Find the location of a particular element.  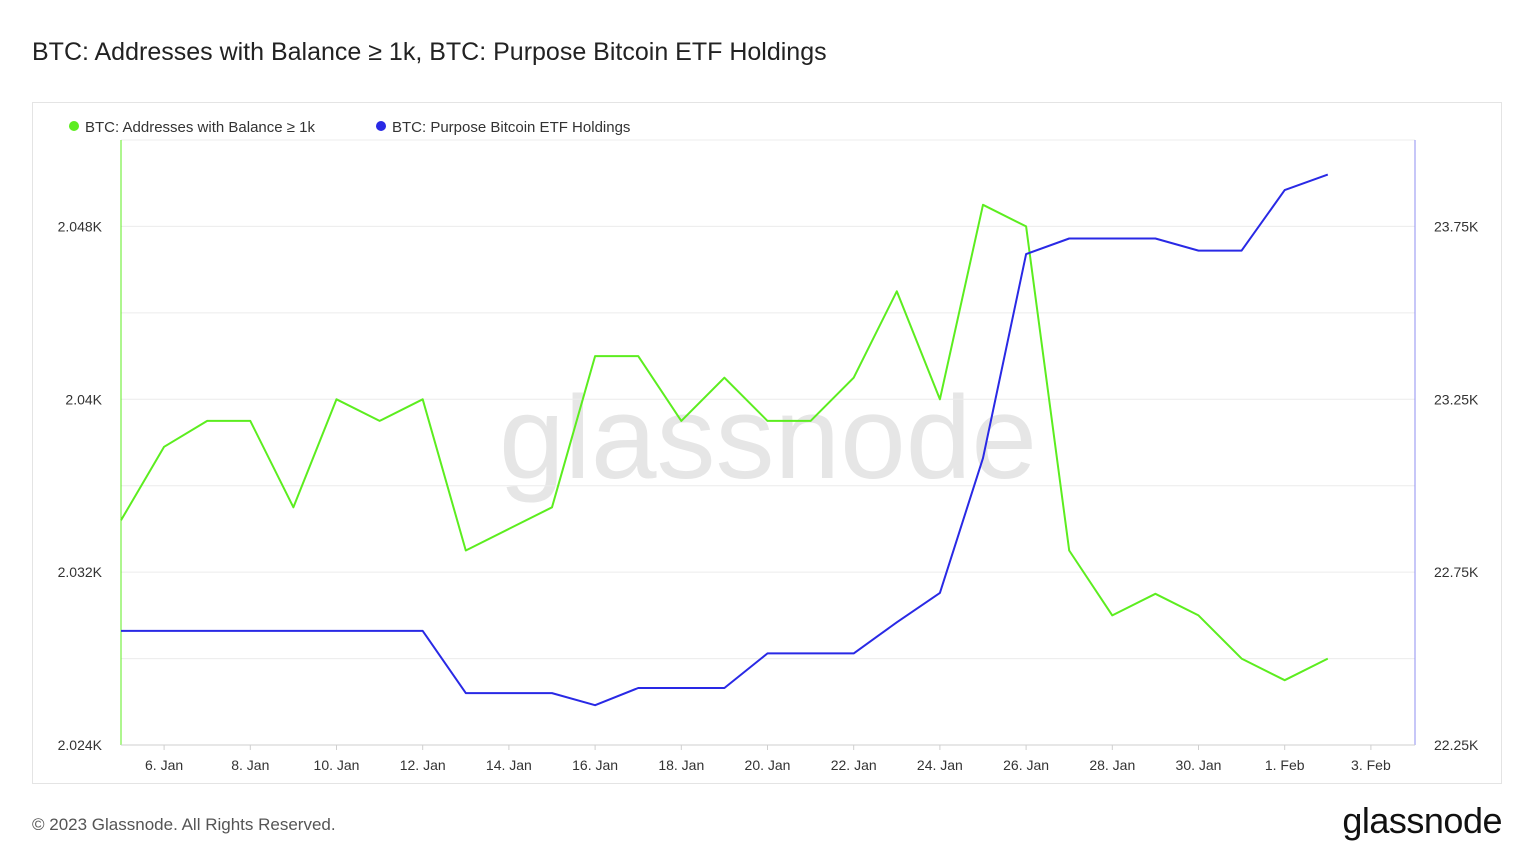

x-tick-label: 10. Jan is located at coordinates (337, 765).